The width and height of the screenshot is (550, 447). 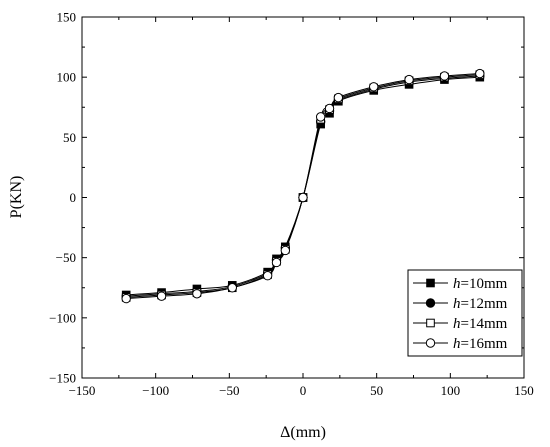 What do you see at coordinates (62, 378) in the screenshot?
I see `y-tick-label: −150` at bounding box center [62, 378].